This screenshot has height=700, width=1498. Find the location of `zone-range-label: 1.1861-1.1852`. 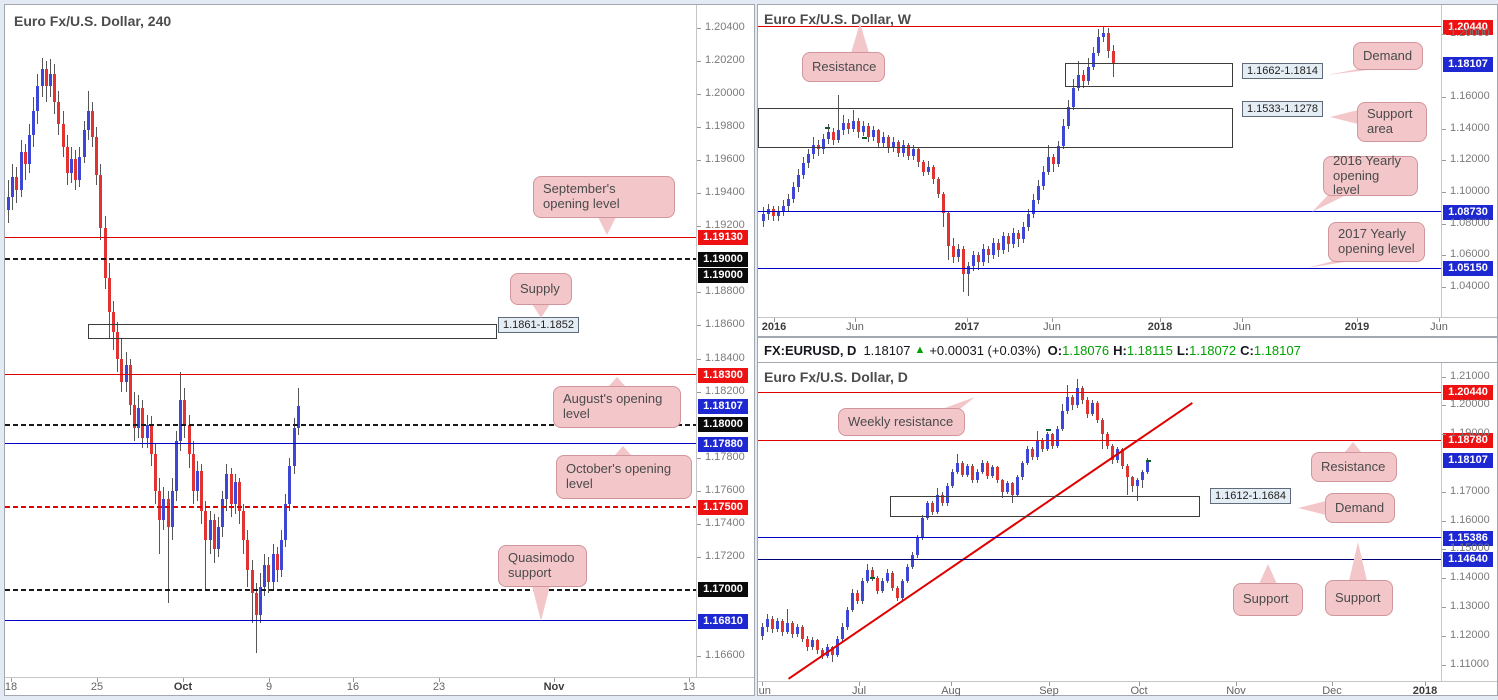

zone-range-label: 1.1861-1.1852 is located at coordinates (538, 325).